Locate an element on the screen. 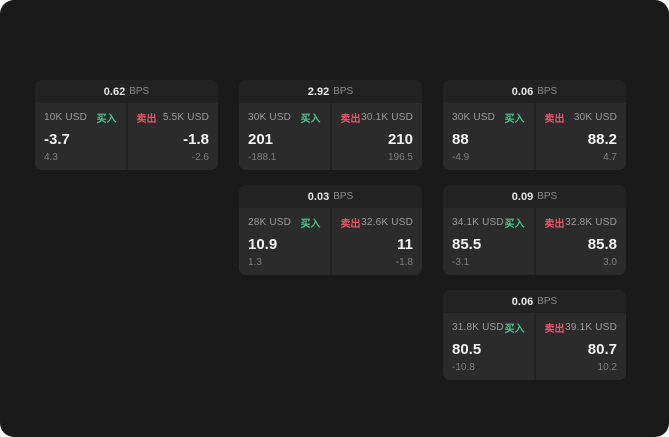  buy-size: 10K USD is located at coordinates (66, 117).